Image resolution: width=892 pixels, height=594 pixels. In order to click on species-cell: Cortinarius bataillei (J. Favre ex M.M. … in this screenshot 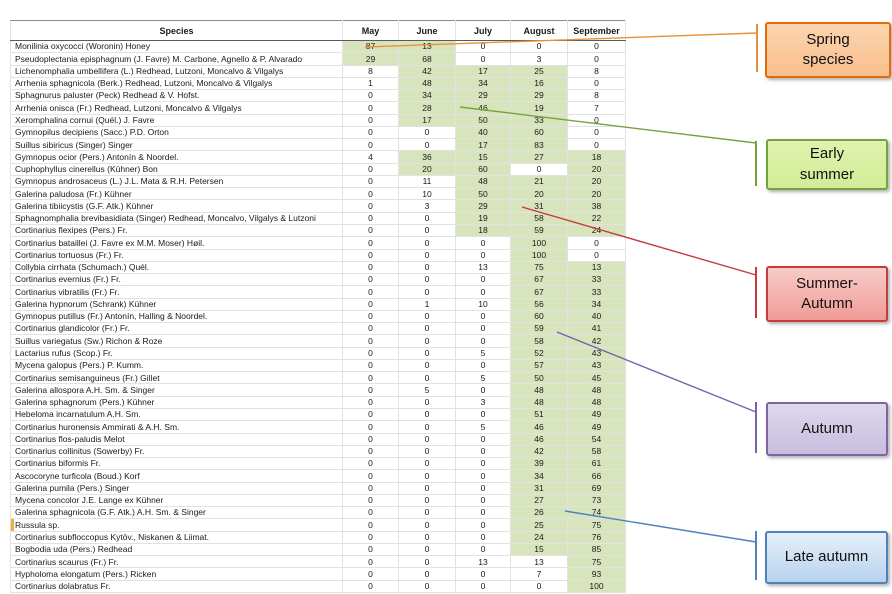, I will do `click(176, 243)`.